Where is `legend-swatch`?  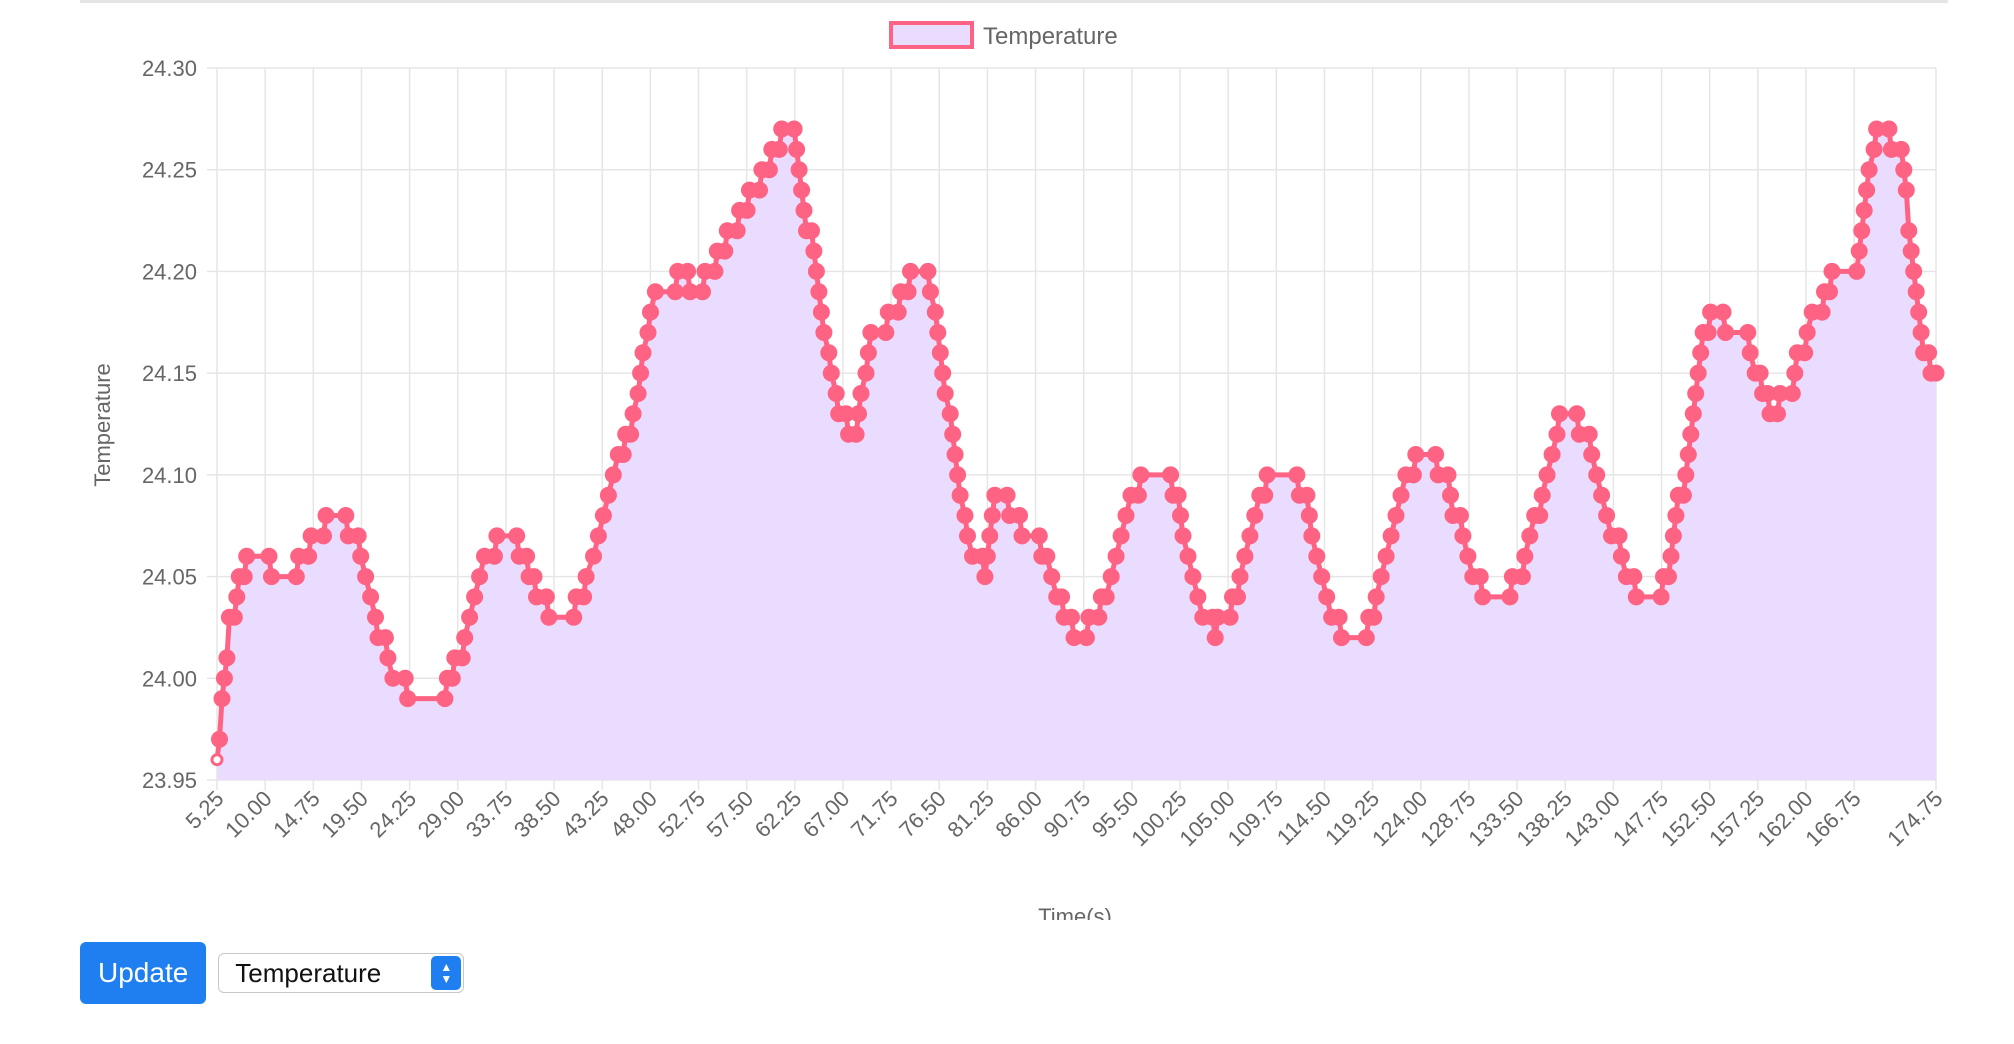
legend-swatch is located at coordinates (931, 35).